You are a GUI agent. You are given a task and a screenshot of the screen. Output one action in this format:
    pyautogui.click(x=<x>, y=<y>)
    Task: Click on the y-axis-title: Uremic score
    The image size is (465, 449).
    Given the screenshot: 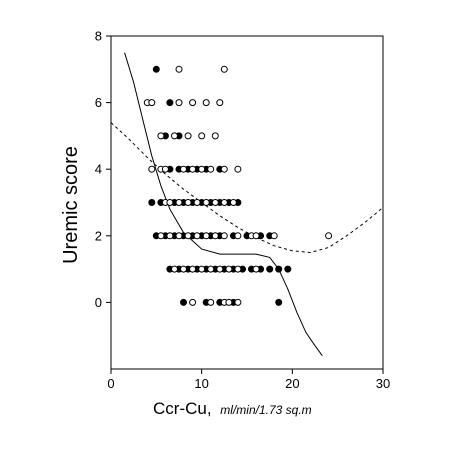 What is the action you would take?
    pyautogui.click(x=71, y=205)
    